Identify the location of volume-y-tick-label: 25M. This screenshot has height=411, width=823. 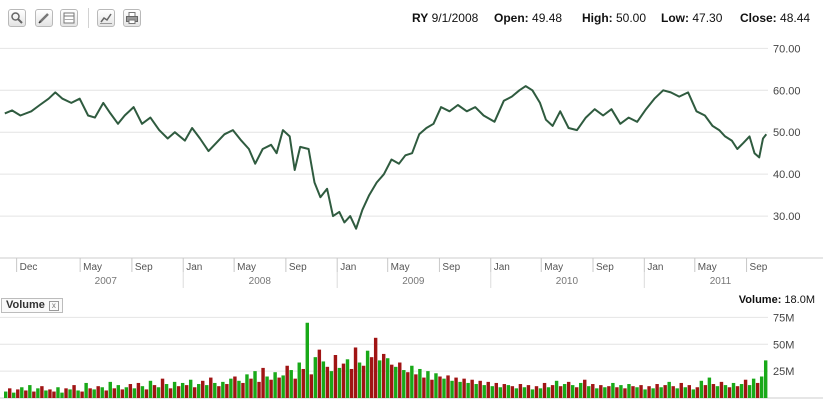
(783, 372).